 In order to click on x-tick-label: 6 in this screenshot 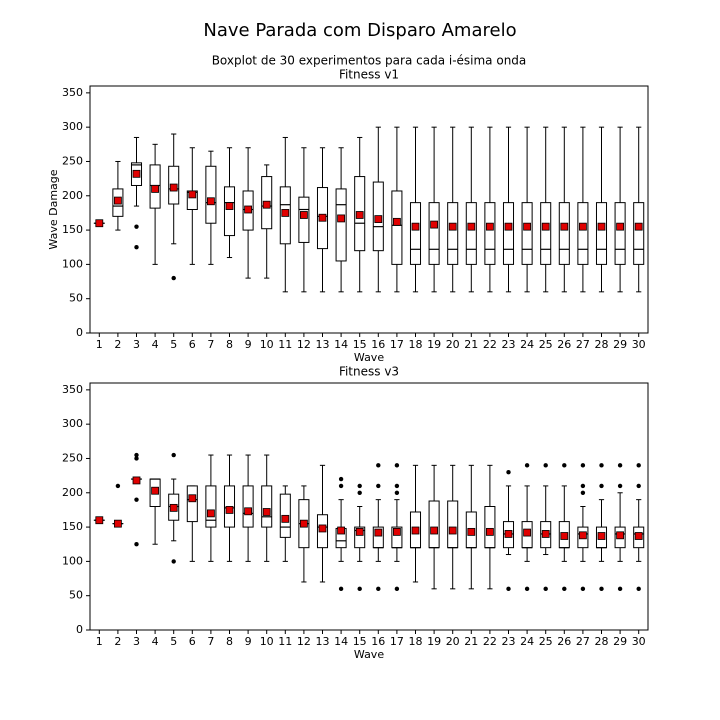, I will do `click(192, 641)`.